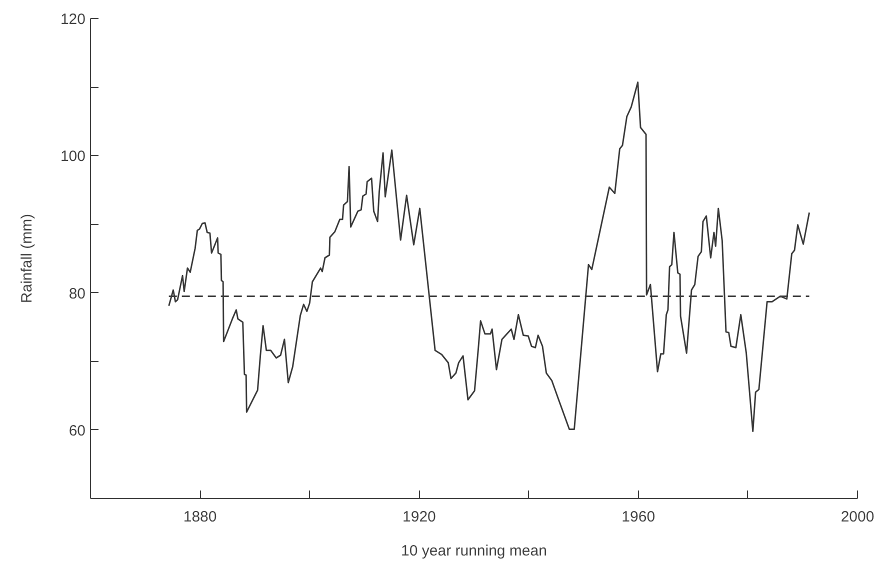  What do you see at coordinates (77, 431) in the screenshot?
I see `y-tick-label: 60` at bounding box center [77, 431].